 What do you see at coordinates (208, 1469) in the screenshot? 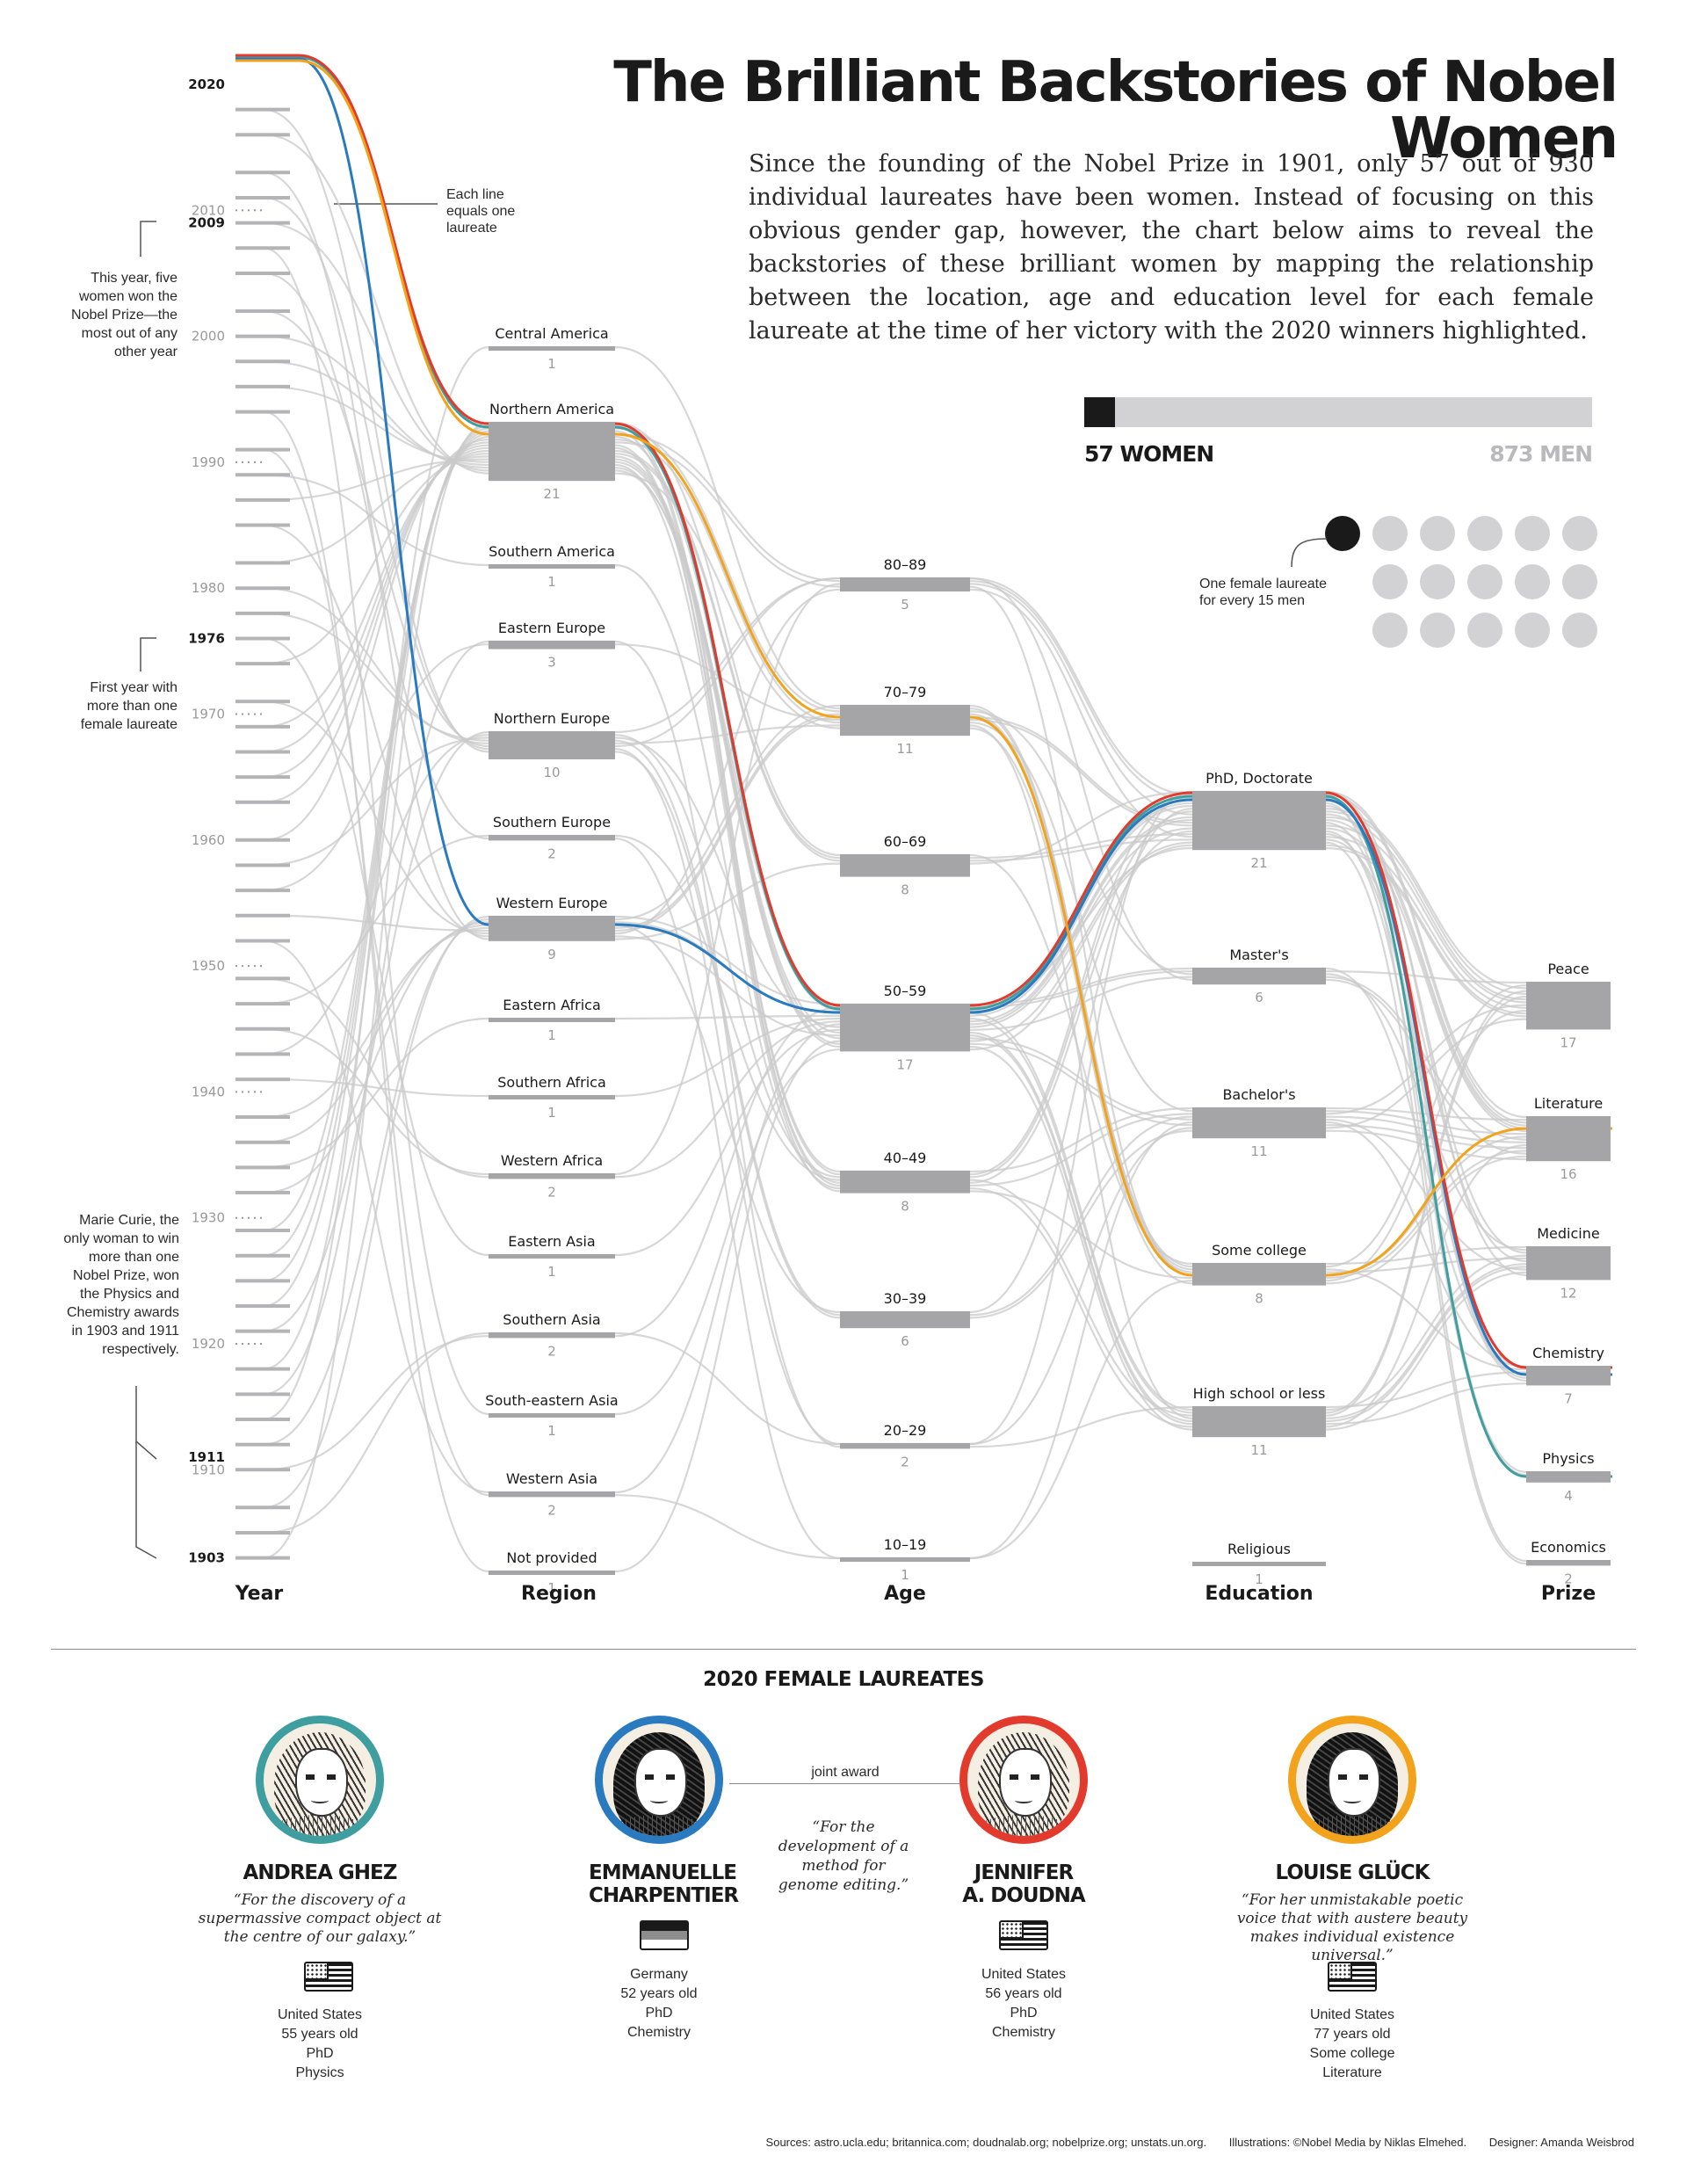
I see `year-tick-label: 1910` at bounding box center [208, 1469].